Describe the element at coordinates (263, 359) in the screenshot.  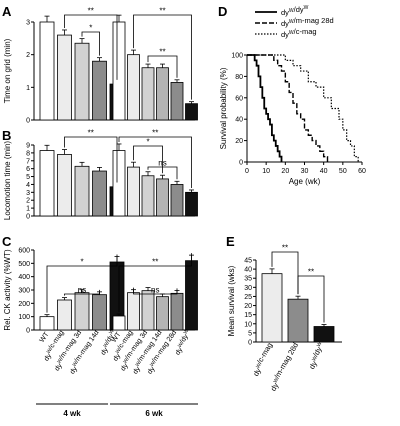
I see `category-label: dyW/c-mag` at that location.